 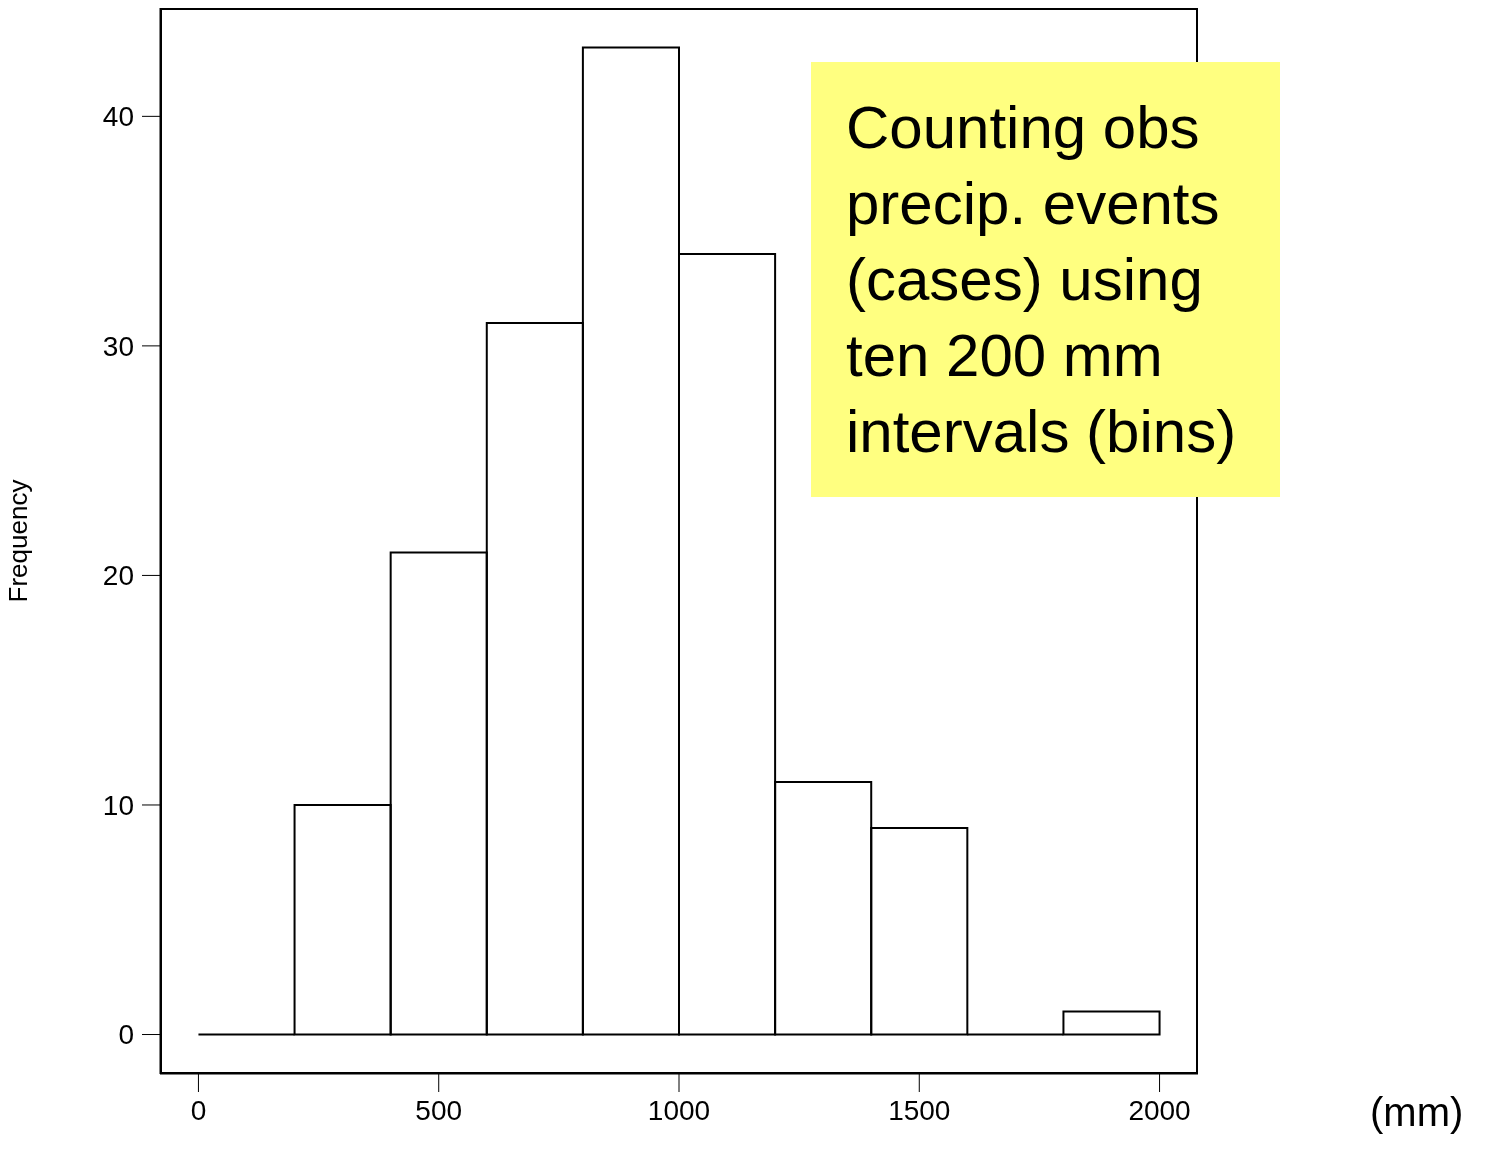 I want to click on y-tick-label: 20, so click(x=118, y=576).